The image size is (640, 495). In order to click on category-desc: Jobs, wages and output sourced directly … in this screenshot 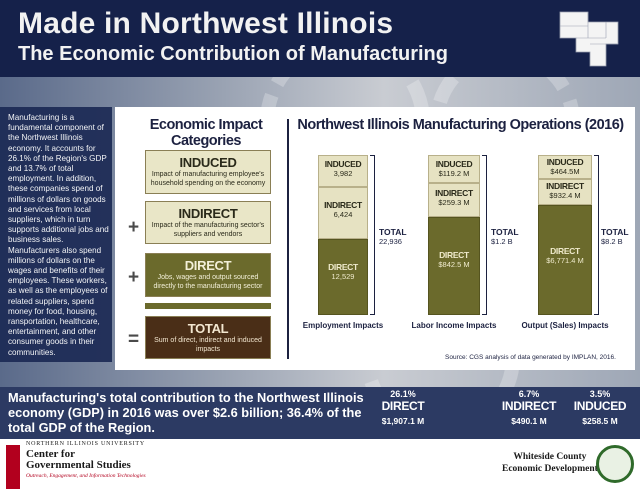, I will do `click(208, 282)`.